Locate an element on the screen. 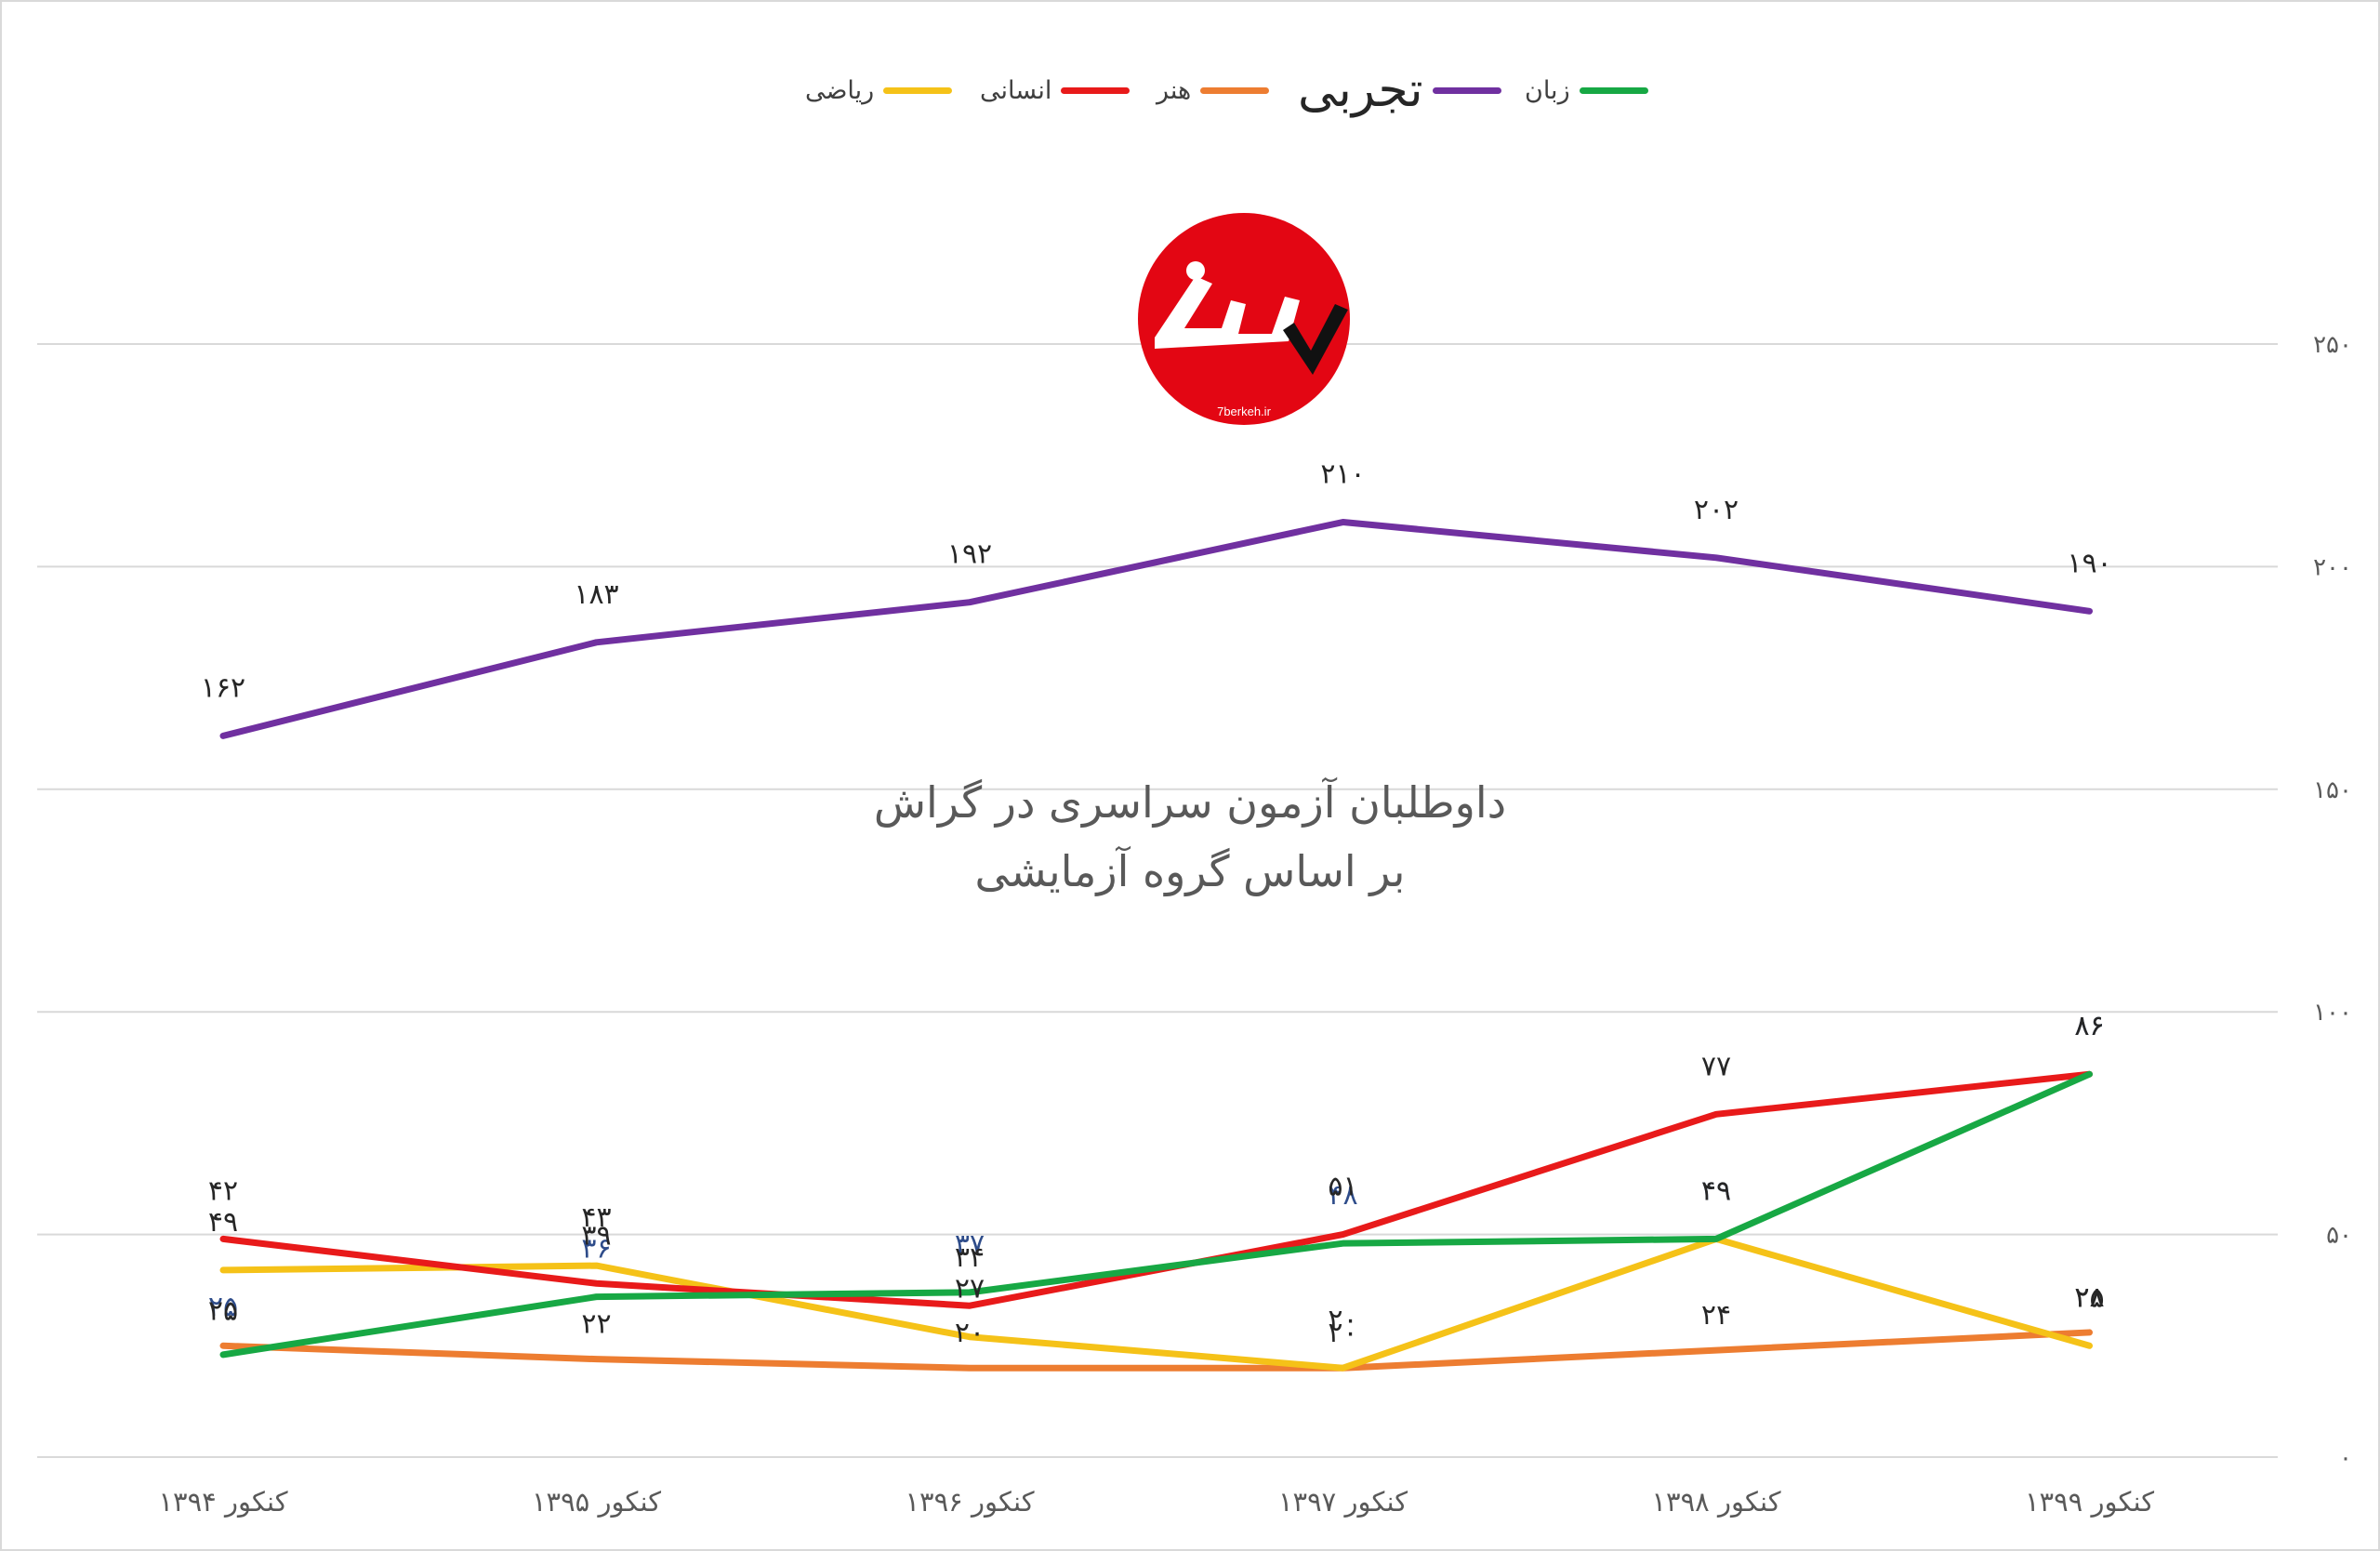 This screenshot has width=2380, height=1551. data-label: ۲۸ is located at coordinates (2089, 1297).